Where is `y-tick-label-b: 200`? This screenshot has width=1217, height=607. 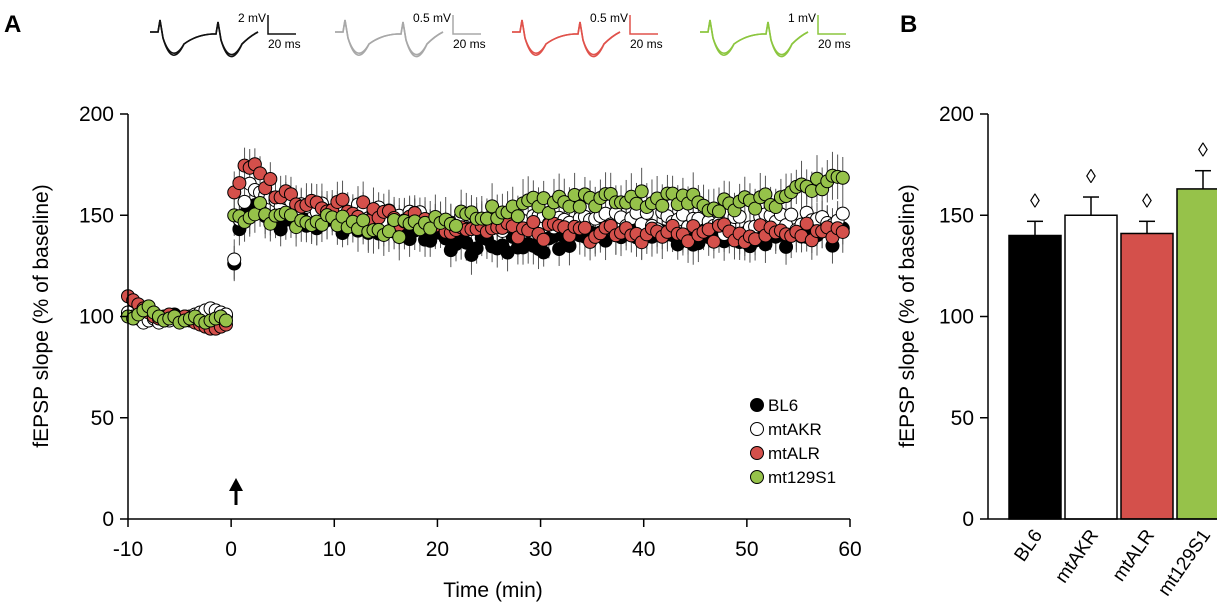 y-tick-label-b: 200 is located at coordinates (956, 114).